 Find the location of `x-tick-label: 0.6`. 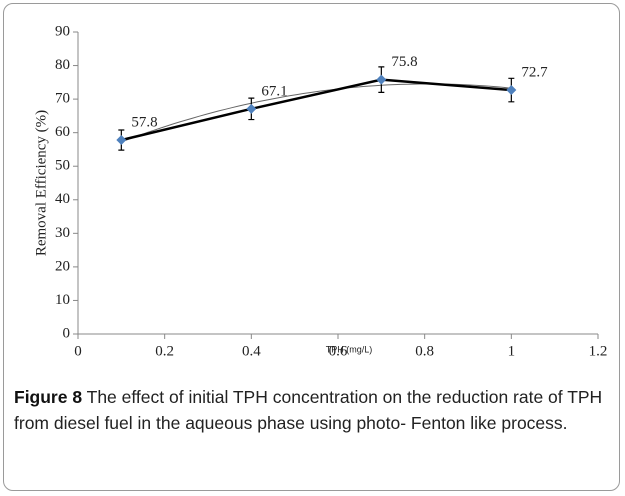

x-tick-label: 0.6 is located at coordinates (338, 351).